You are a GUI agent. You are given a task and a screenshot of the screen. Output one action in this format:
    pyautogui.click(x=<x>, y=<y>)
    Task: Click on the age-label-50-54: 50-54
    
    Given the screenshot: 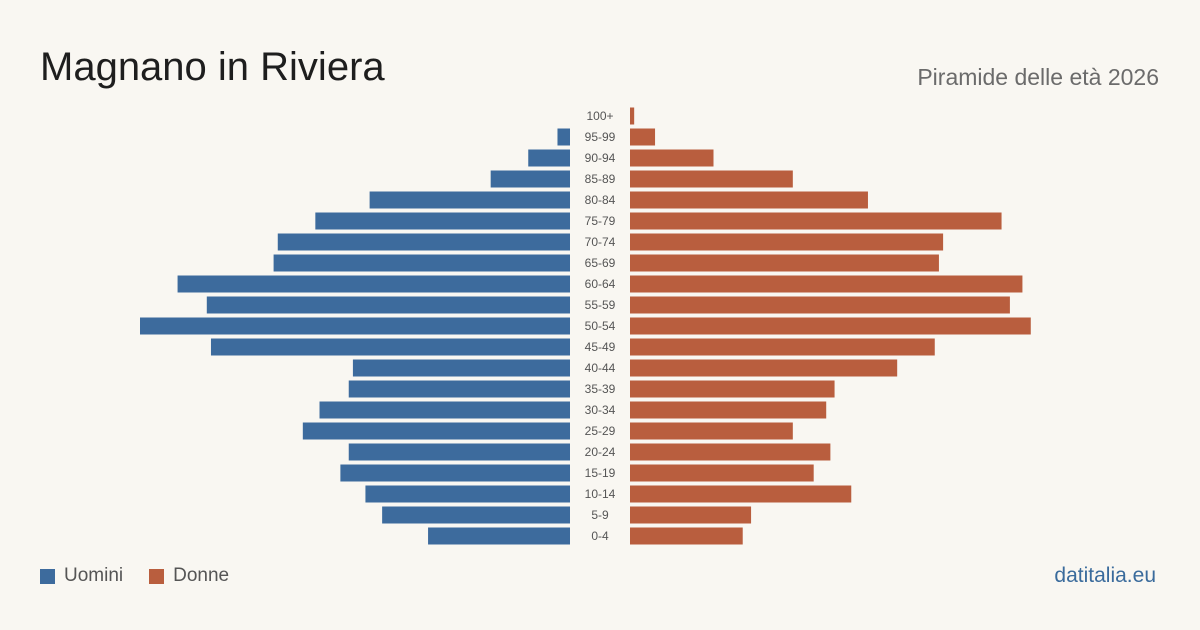 What is the action you would take?
    pyautogui.click(x=600, y=326)
    